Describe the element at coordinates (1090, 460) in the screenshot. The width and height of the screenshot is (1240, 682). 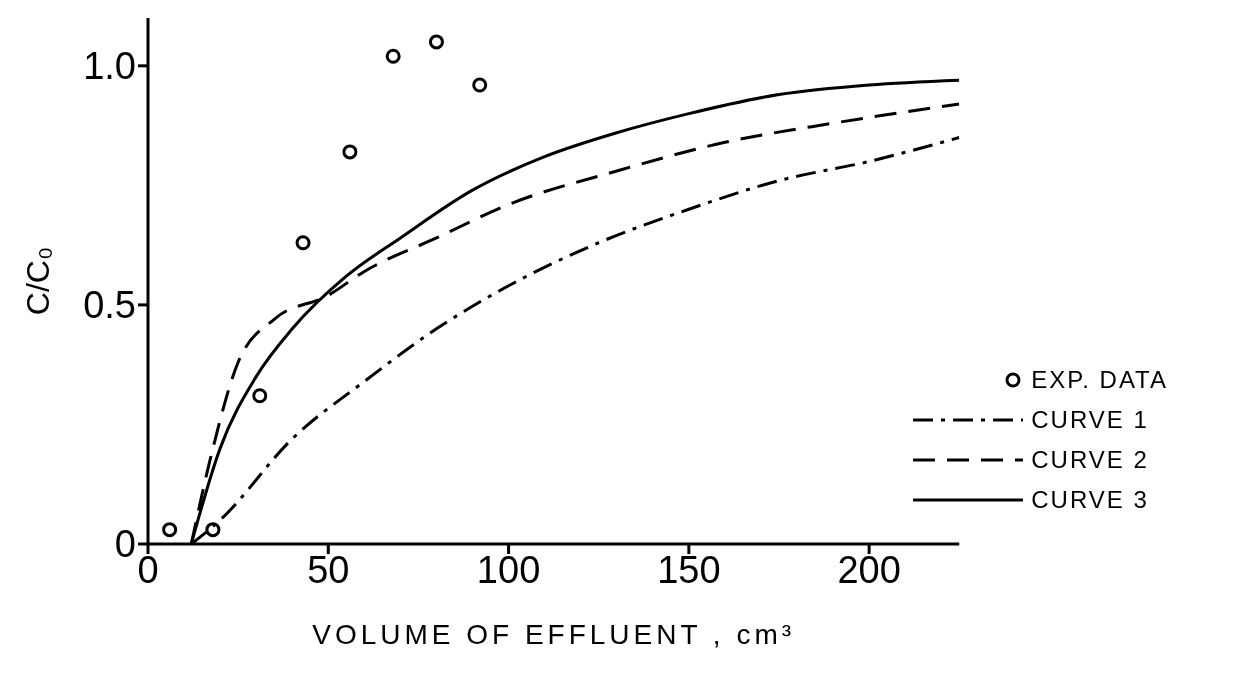
I see `legend-label: CURVE 2` at that location.